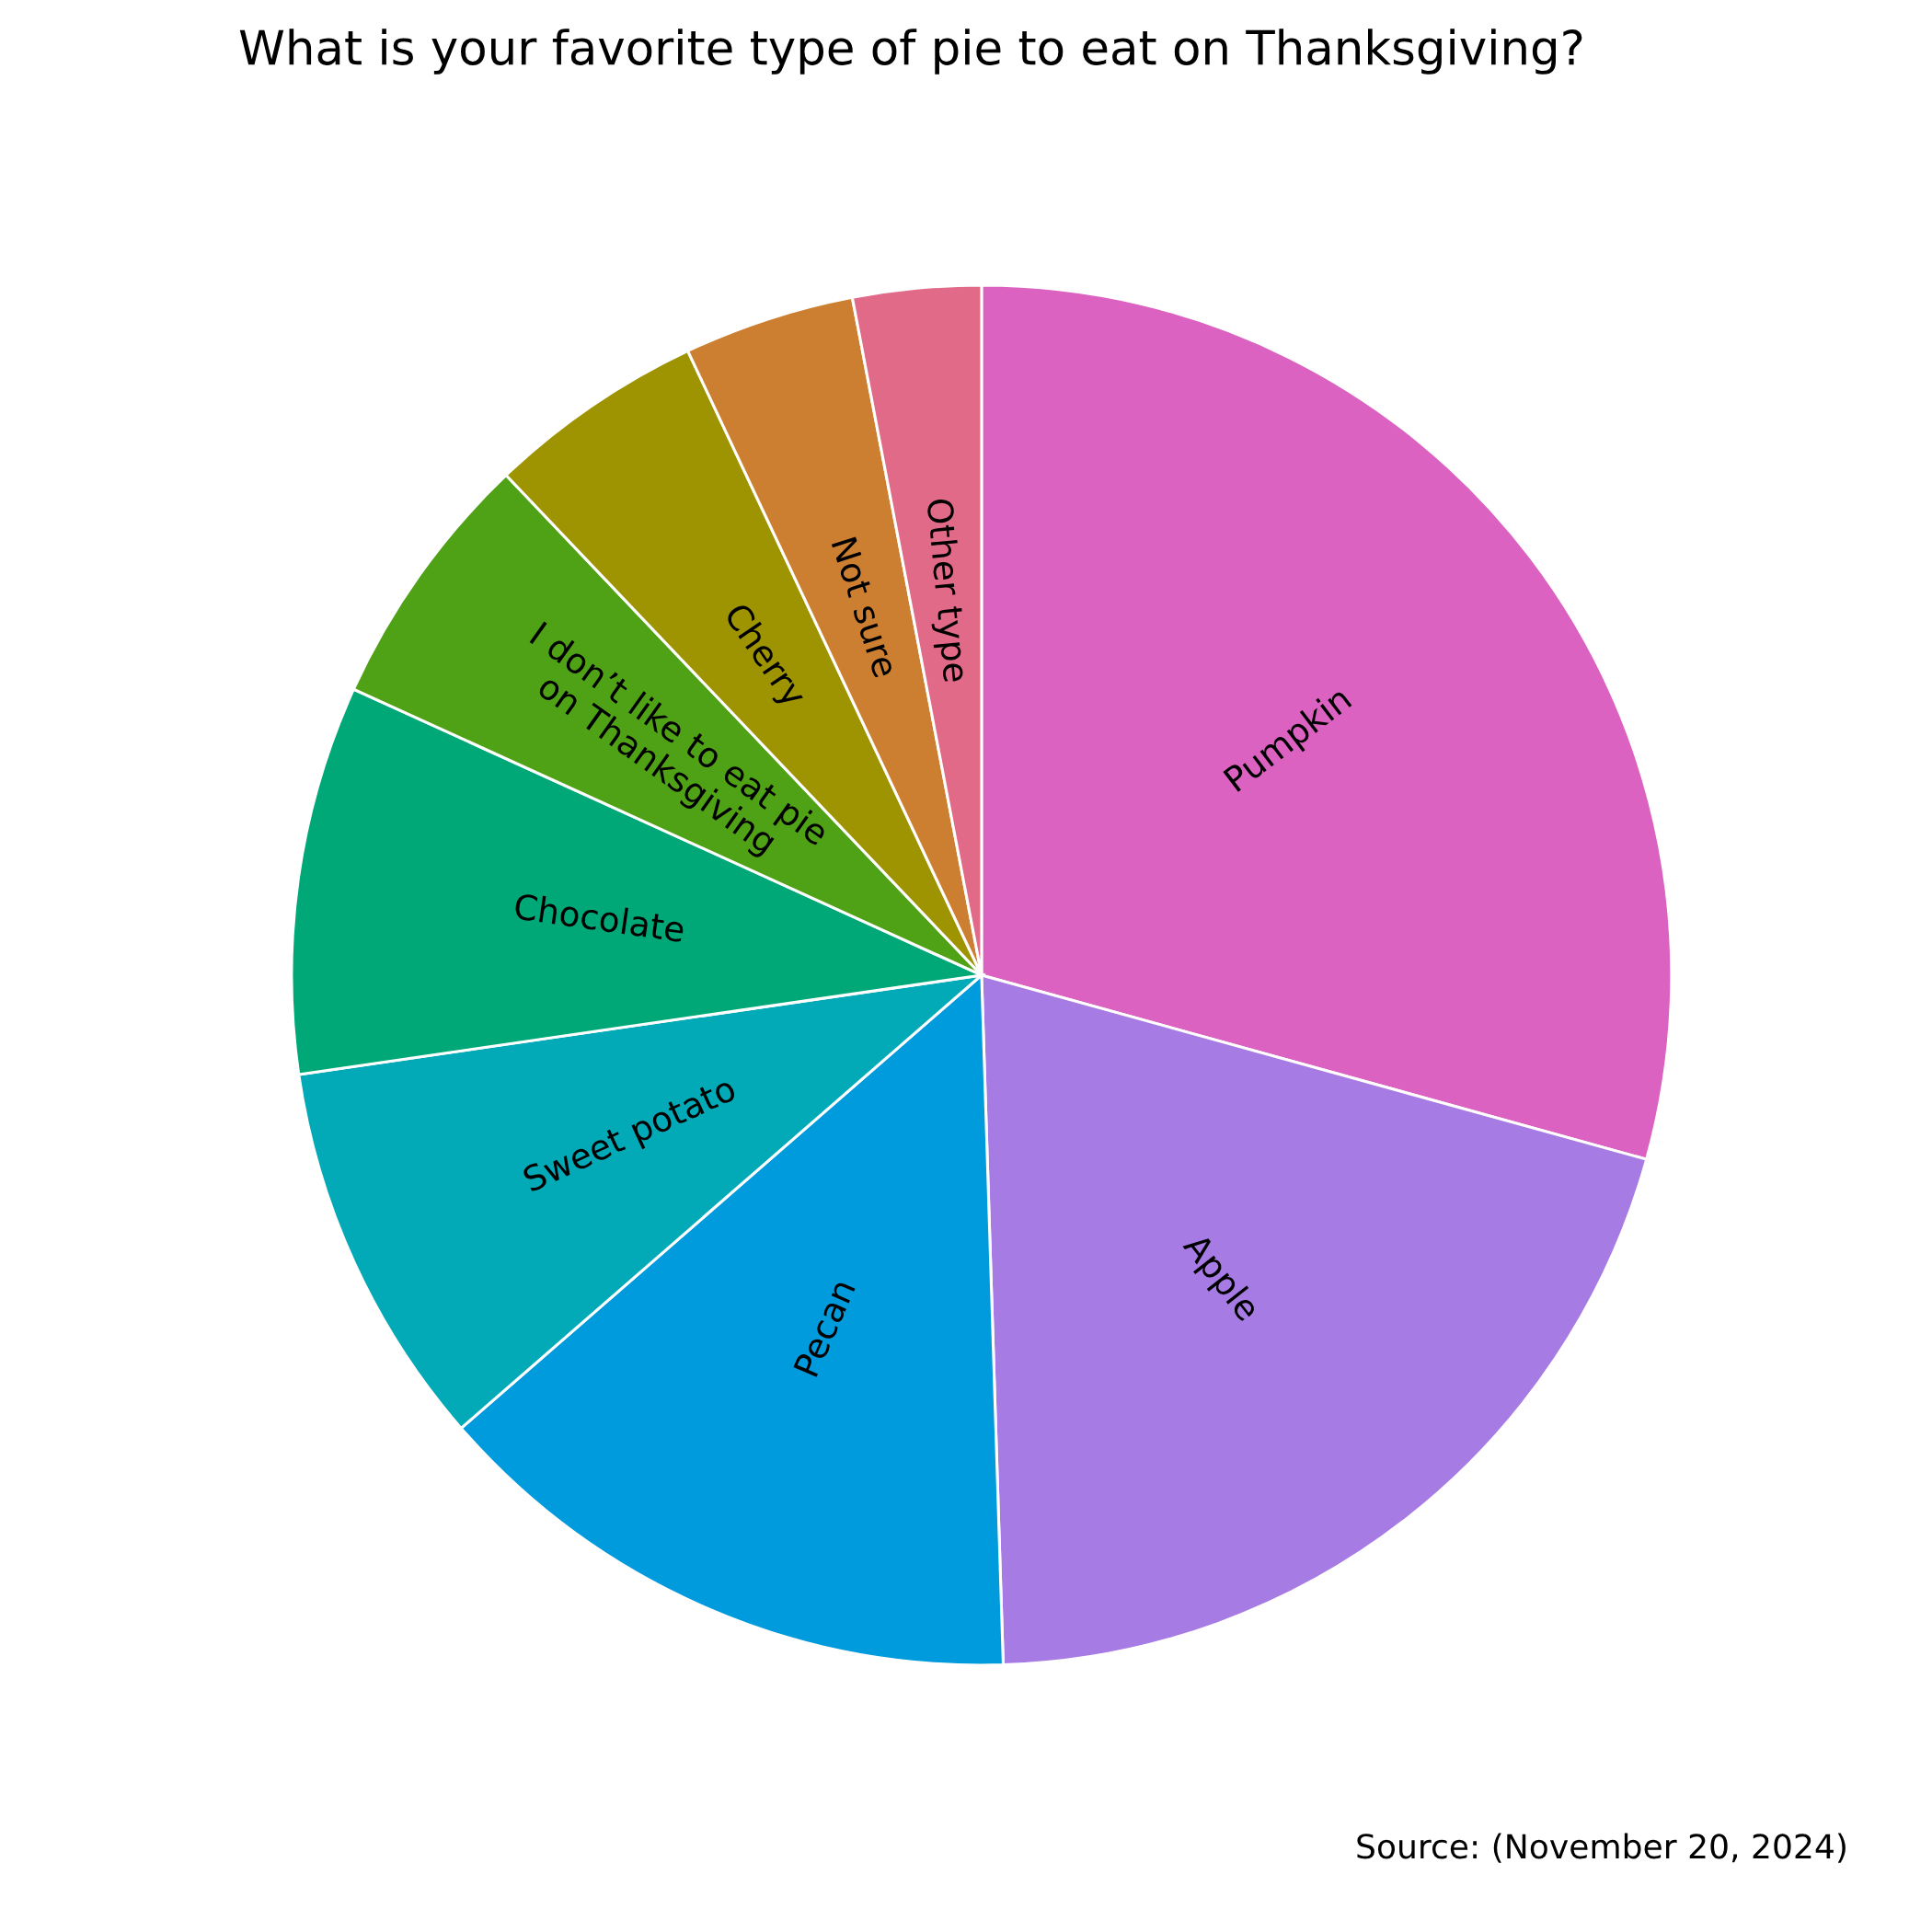 Image resolution: width=1932 pixels, height=1932 pixels. I want to click on slice-label: Not sure, so click(865, 607).